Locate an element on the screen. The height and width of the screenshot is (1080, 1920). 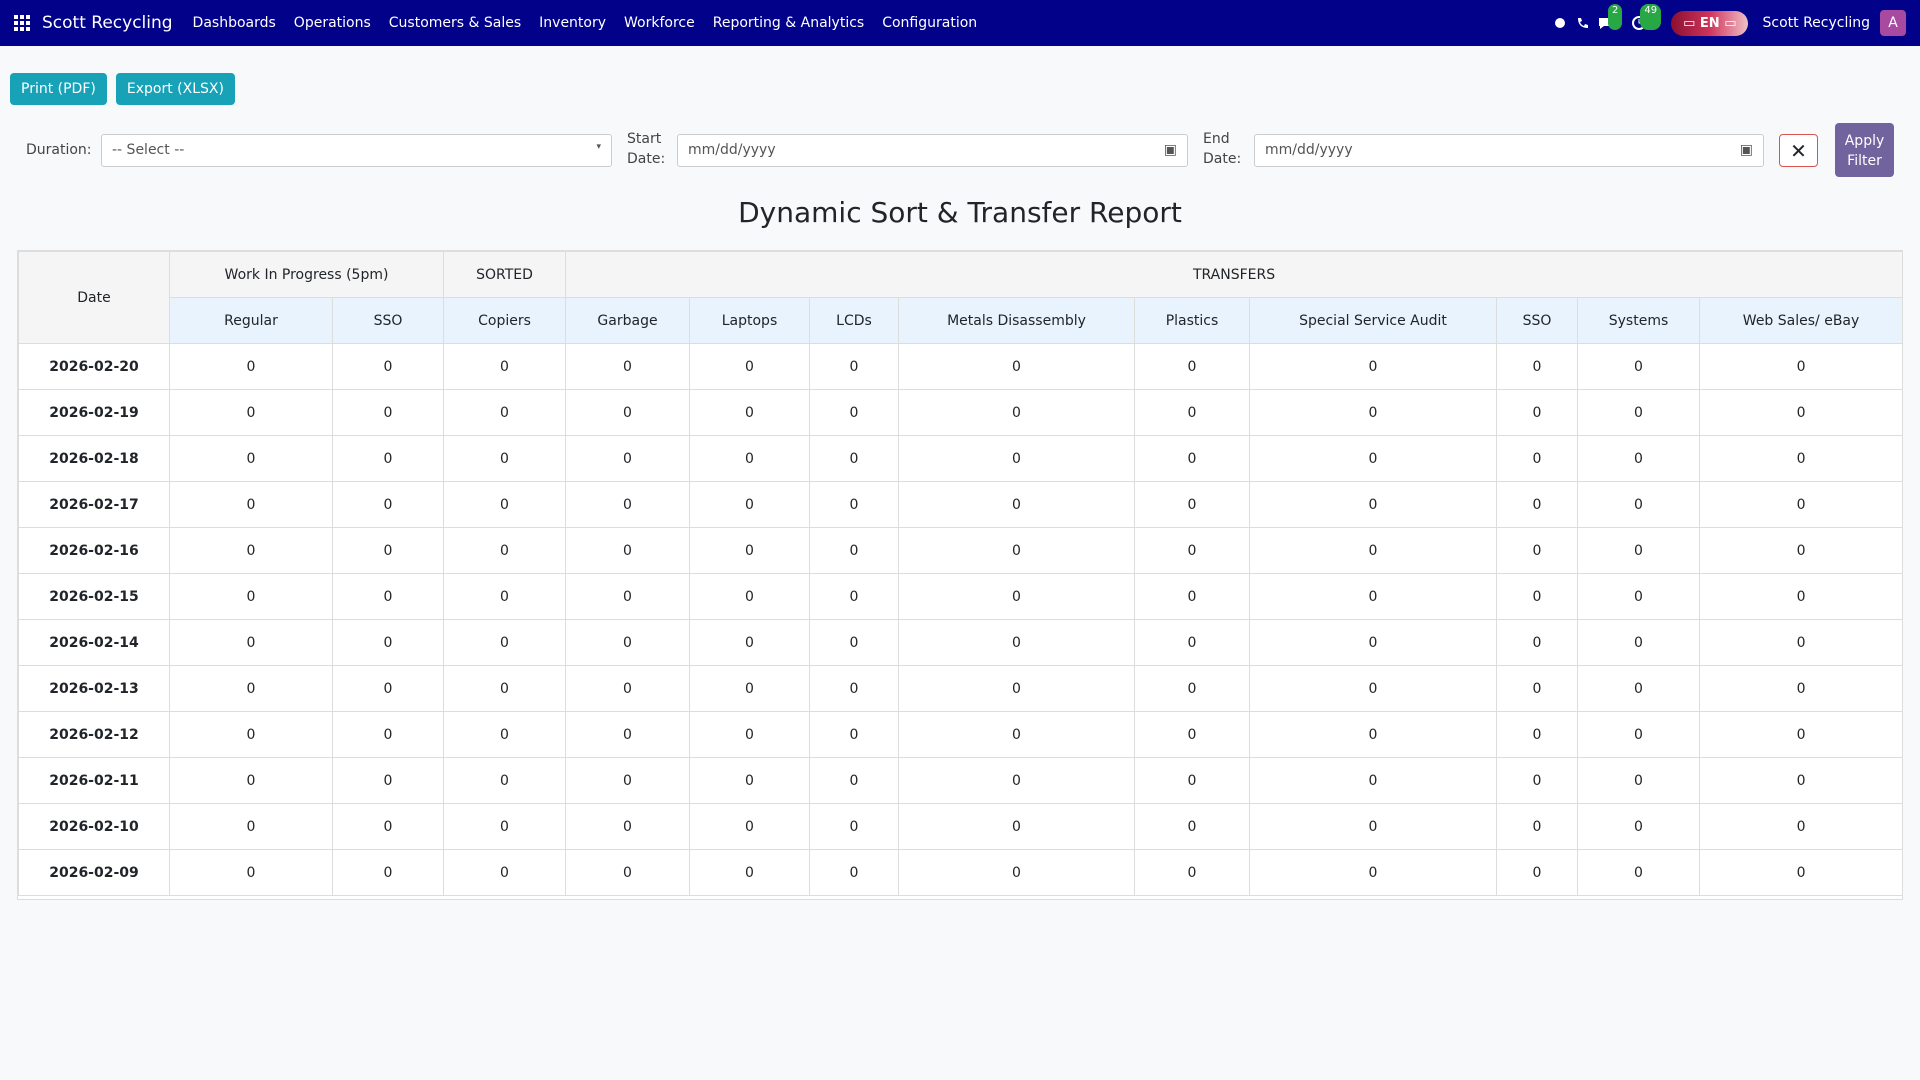
chat-badge: 2 is located at coordinates (1615, 17).